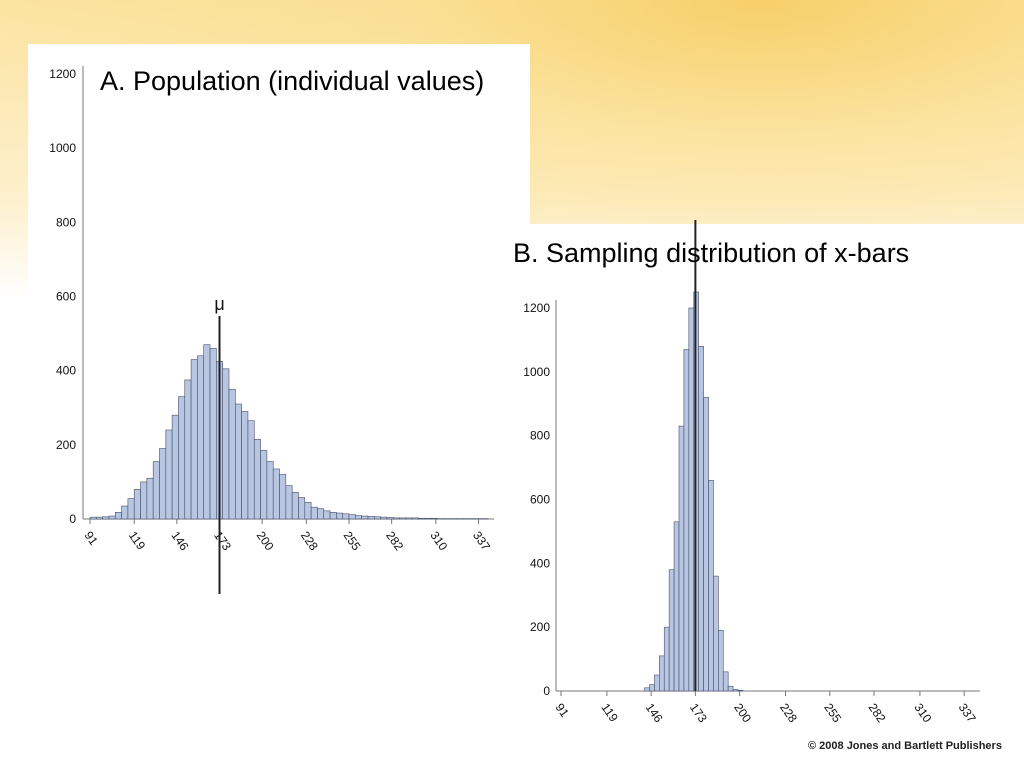 Image resolution: width=1024 pixels, height=768 pixels. I want to click on chart-a-y-tick-label: 200, so click(66, 445).